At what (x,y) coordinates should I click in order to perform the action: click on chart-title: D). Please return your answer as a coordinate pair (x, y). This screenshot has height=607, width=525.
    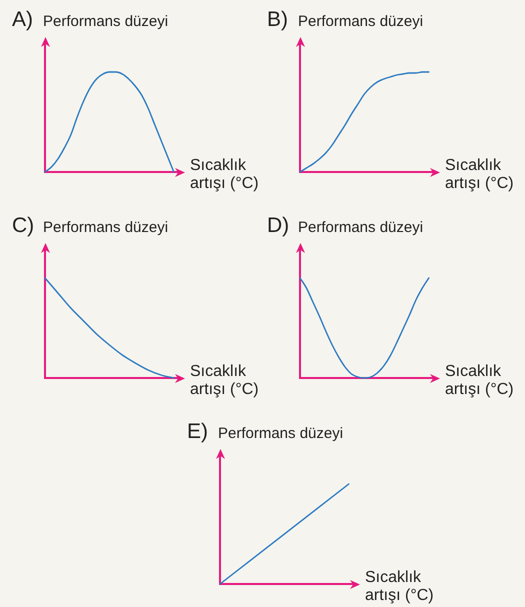
    Looking at the image, I should click on (278, 226).